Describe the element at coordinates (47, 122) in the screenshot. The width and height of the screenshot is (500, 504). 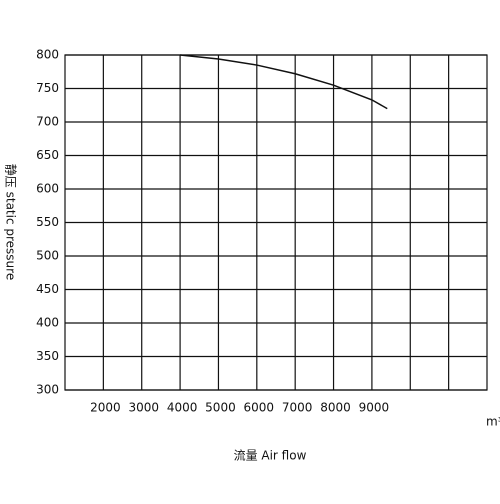
I see `y-tick-label: 700` at that location.